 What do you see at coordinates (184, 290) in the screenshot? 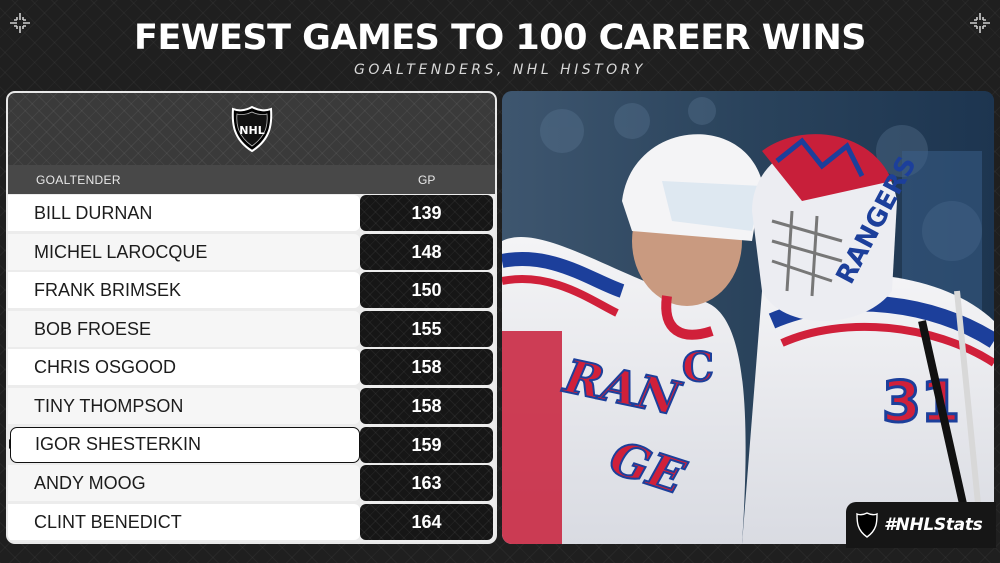
I see `goaltender-name: FRANK BRIMSEK` at bounding box center [184, 290].